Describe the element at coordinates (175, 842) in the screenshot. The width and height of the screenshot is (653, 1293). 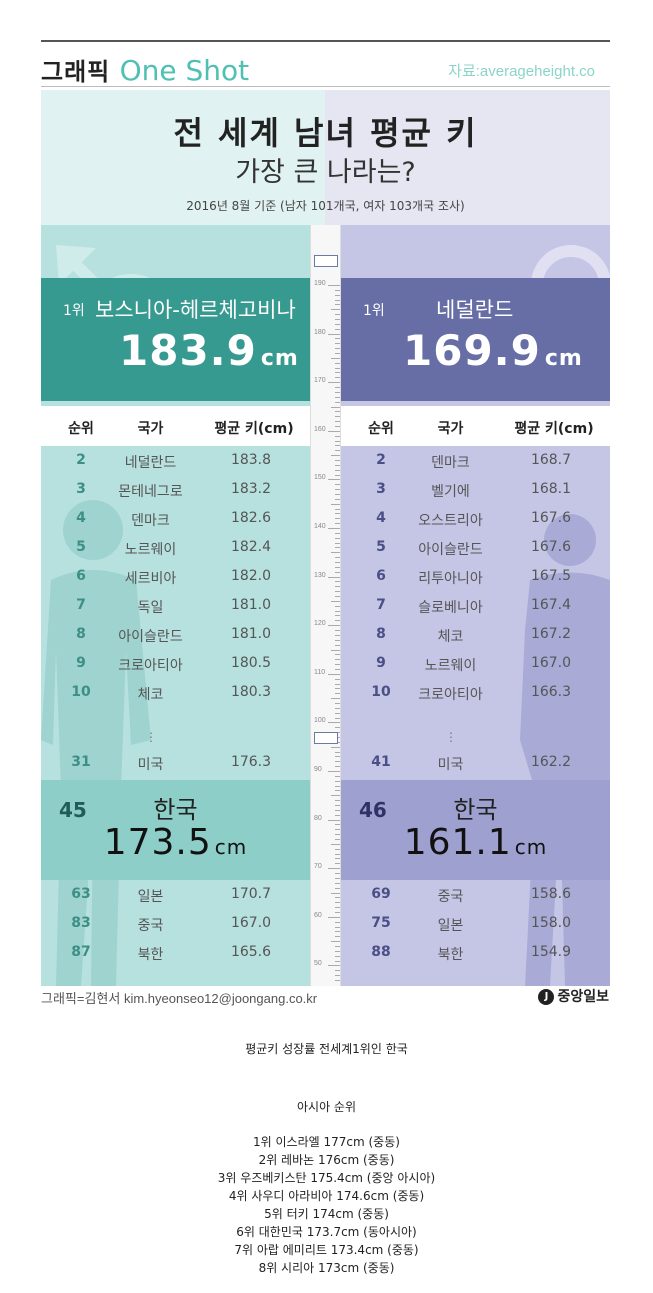
I see `male-korea-value: 173.5 cm` at that location.